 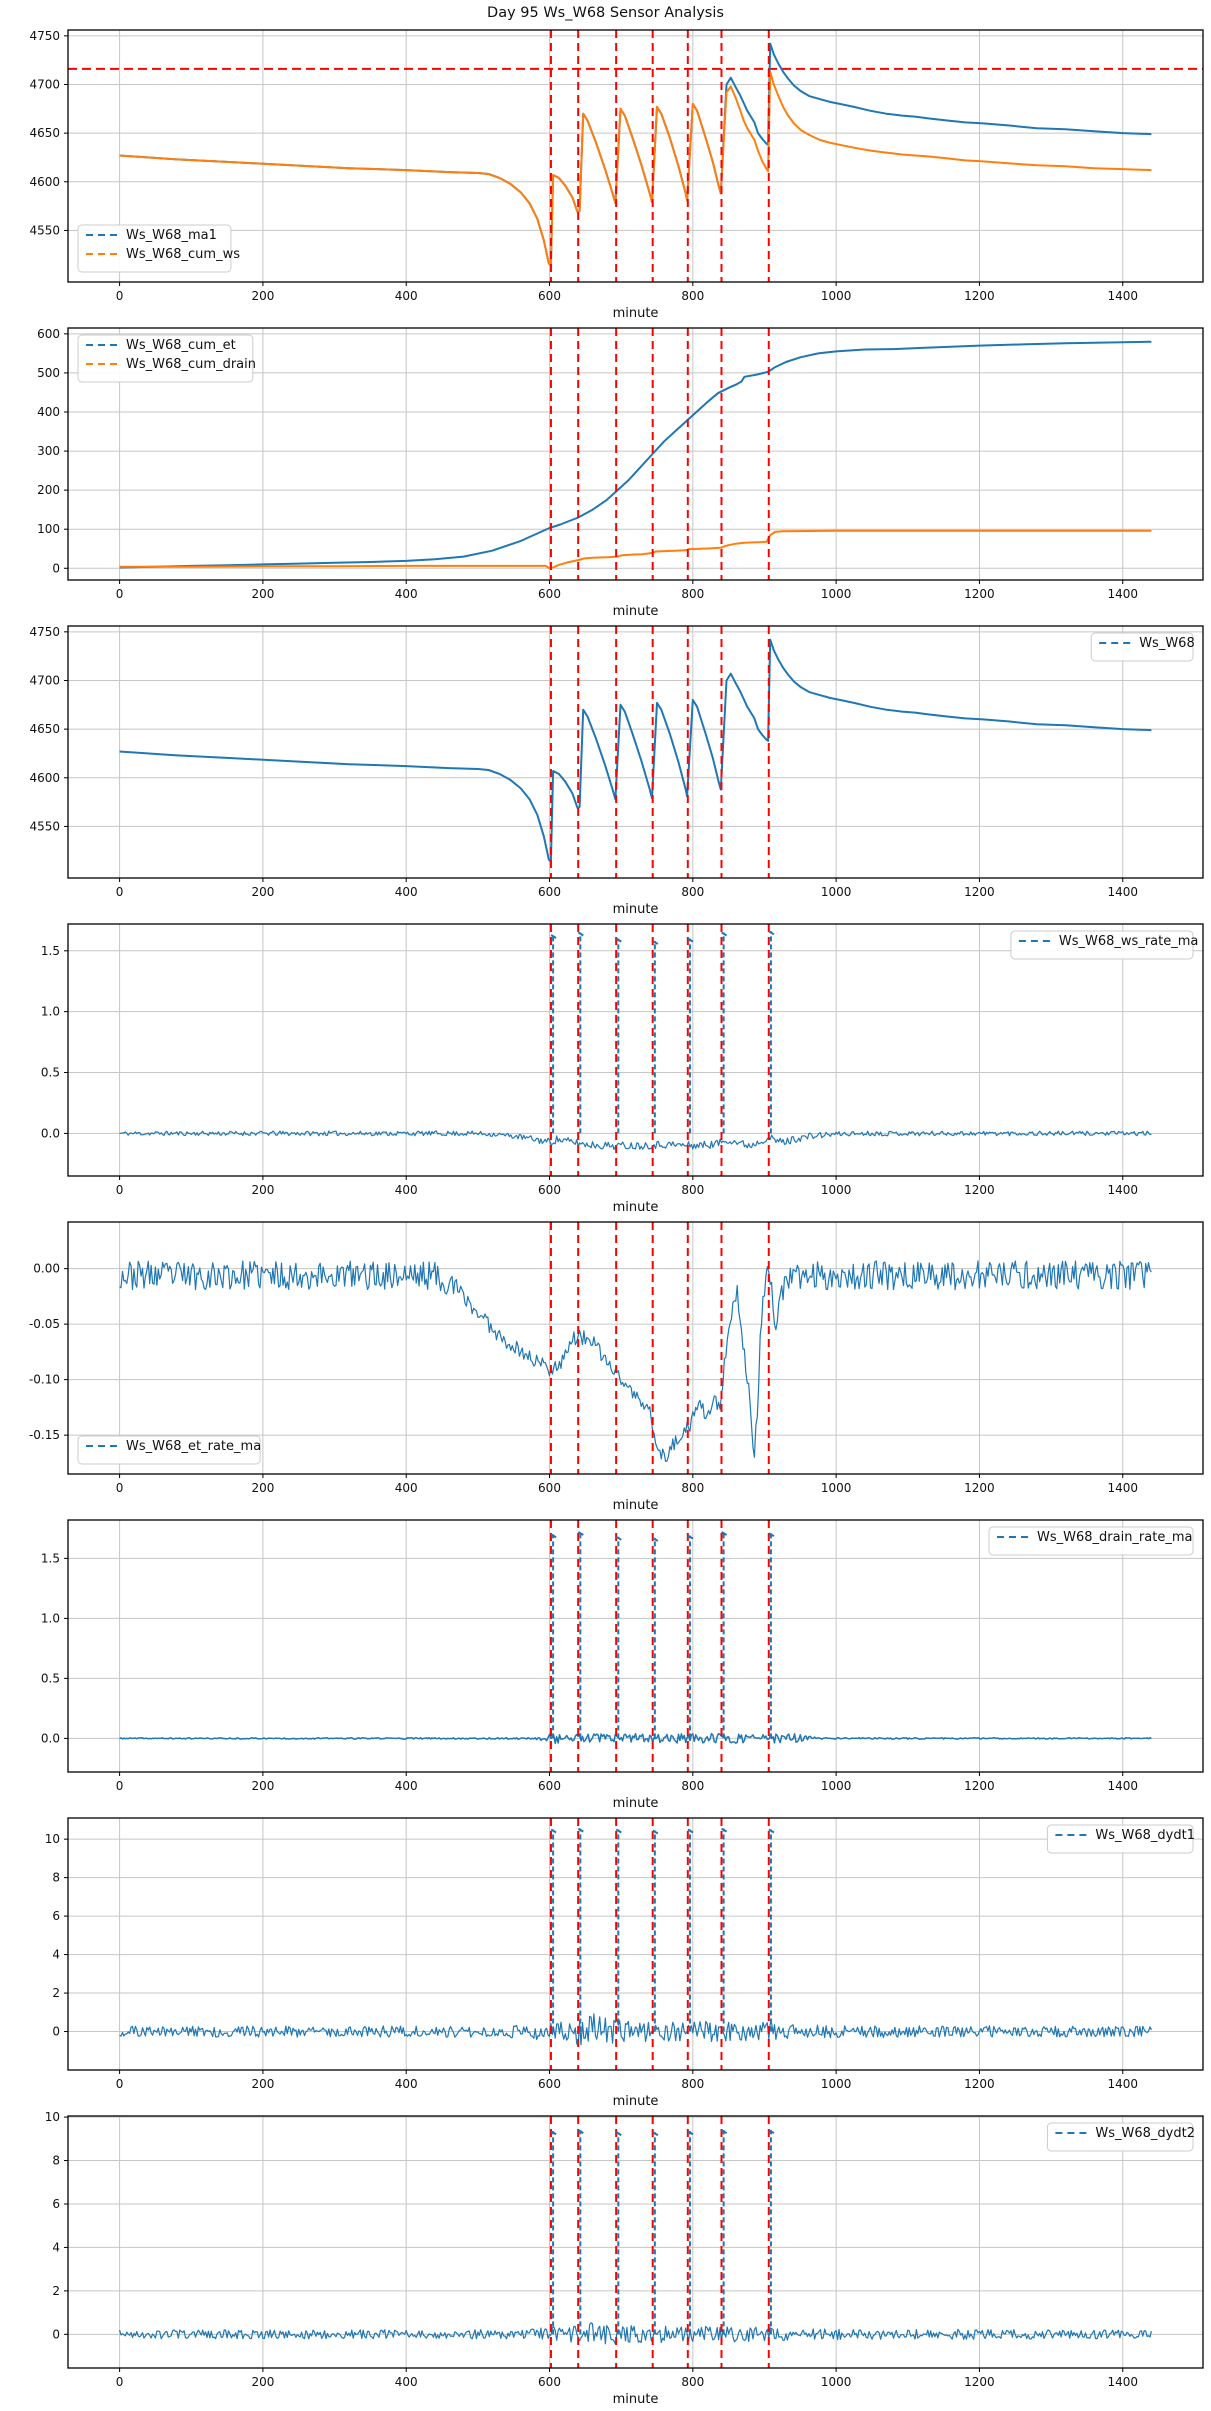 What do you see at coordinates (1114, 1537) in the screenshot?
I see `svg-text: Ws_W68_drain_rate_ma` at bounding box center [1114, 1537].